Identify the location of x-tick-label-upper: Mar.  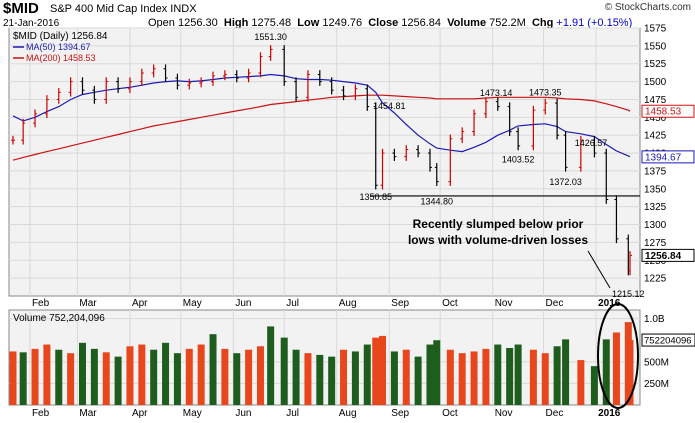
(88, 303).